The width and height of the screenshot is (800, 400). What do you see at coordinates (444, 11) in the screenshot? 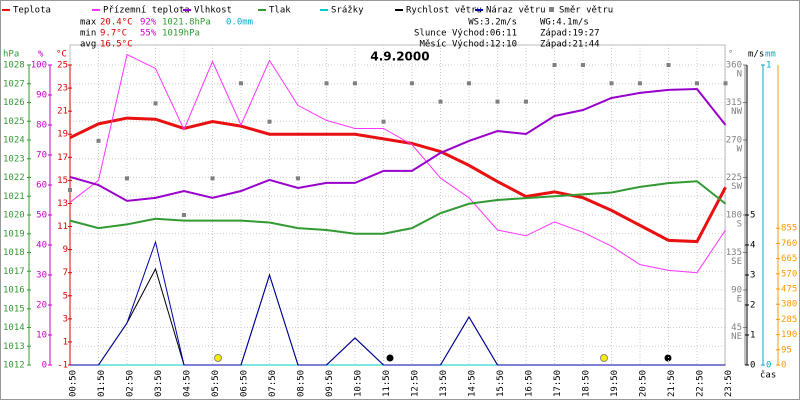
I see `legend-label: Rychlost větru` at bounding box center [444, 11].